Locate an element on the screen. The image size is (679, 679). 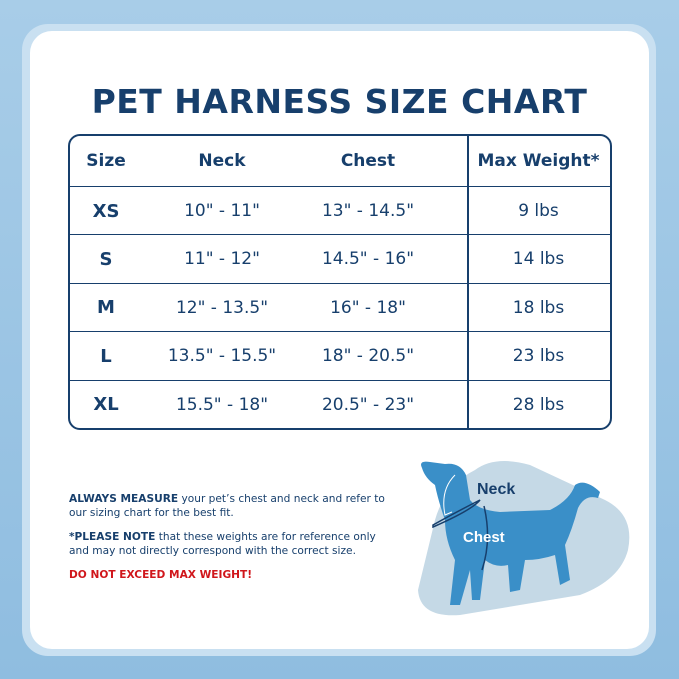
max-weight-cell: 14 lbs is located at coordinates (538, 259).